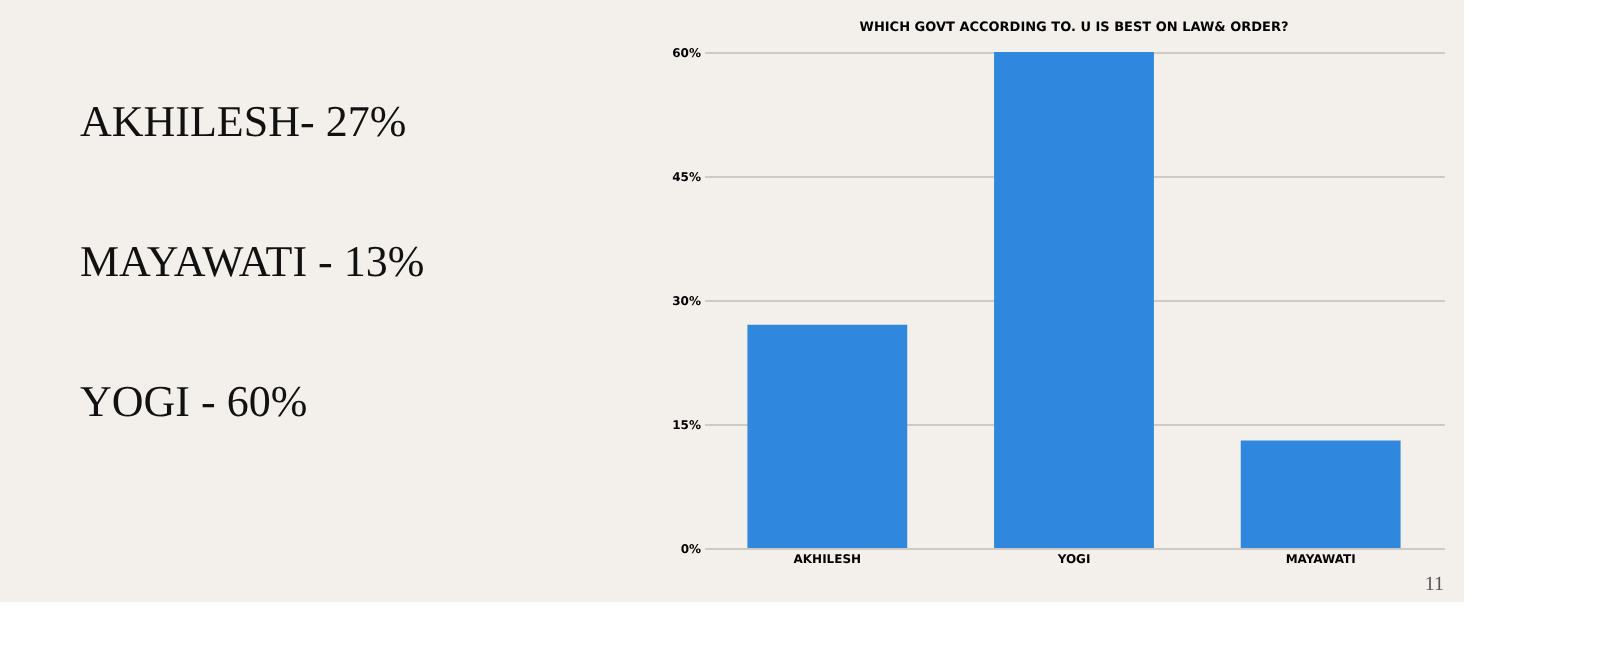 This screenshot has width=1600, height=654. Describe the element at coordinates (194, 401) in the screenshot. I see `text: YOGI - 60%` at that location.